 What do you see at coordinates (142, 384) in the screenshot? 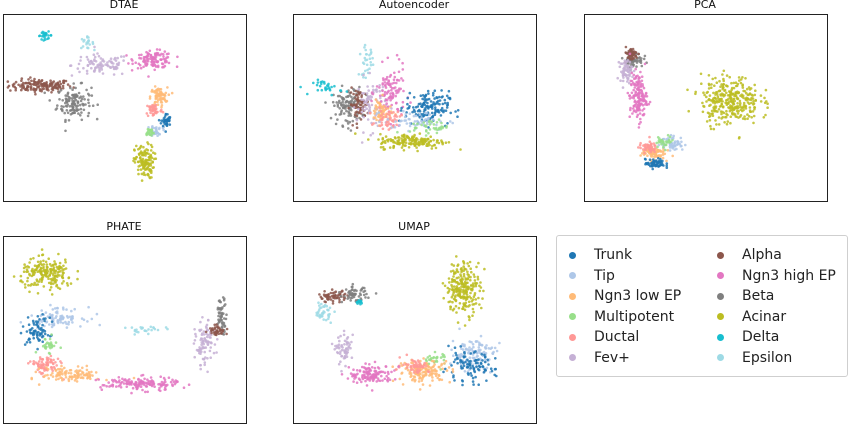
I see `cluster-ngn3-high-ep` at bounding box center [142, 384].